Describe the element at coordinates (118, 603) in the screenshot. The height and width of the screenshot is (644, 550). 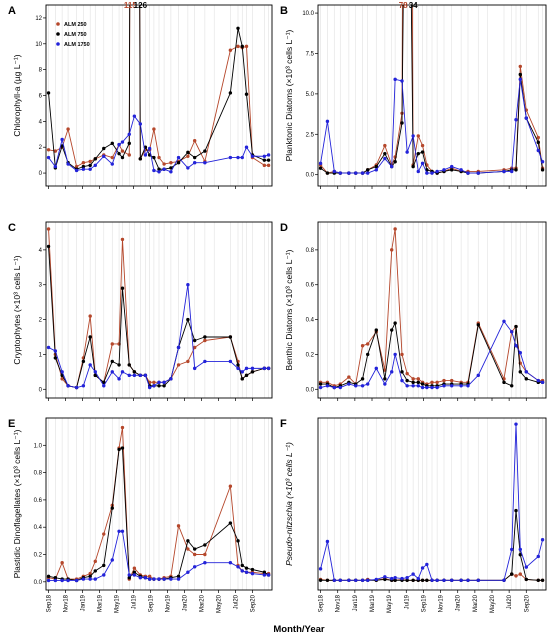
I see `x-tick-label: May19` at that location.